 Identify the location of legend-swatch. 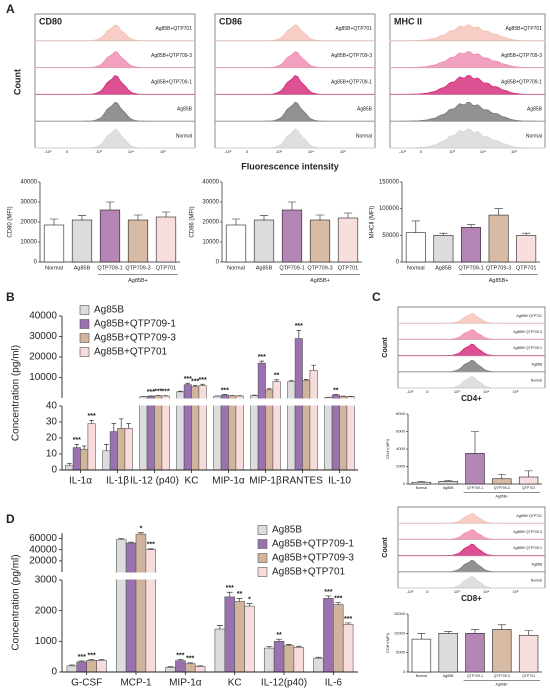
(262, 530).